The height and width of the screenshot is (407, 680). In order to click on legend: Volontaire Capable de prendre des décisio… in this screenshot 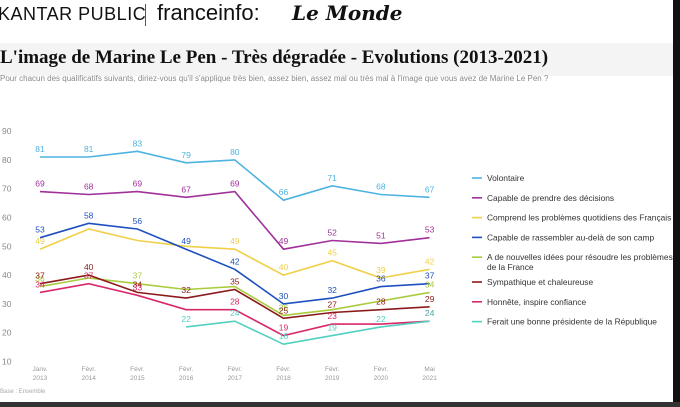, I will do `click(572, 250)`.